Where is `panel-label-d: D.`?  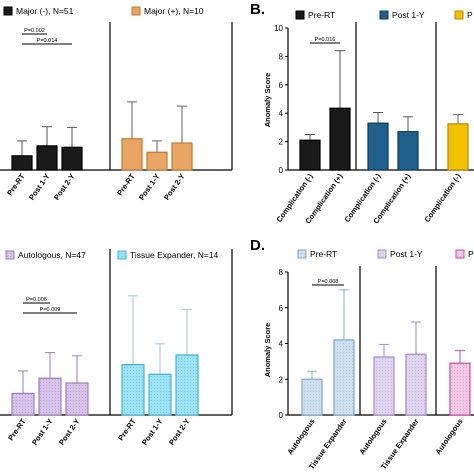 panel-label-d: D. is located at coordinates (257, 245).